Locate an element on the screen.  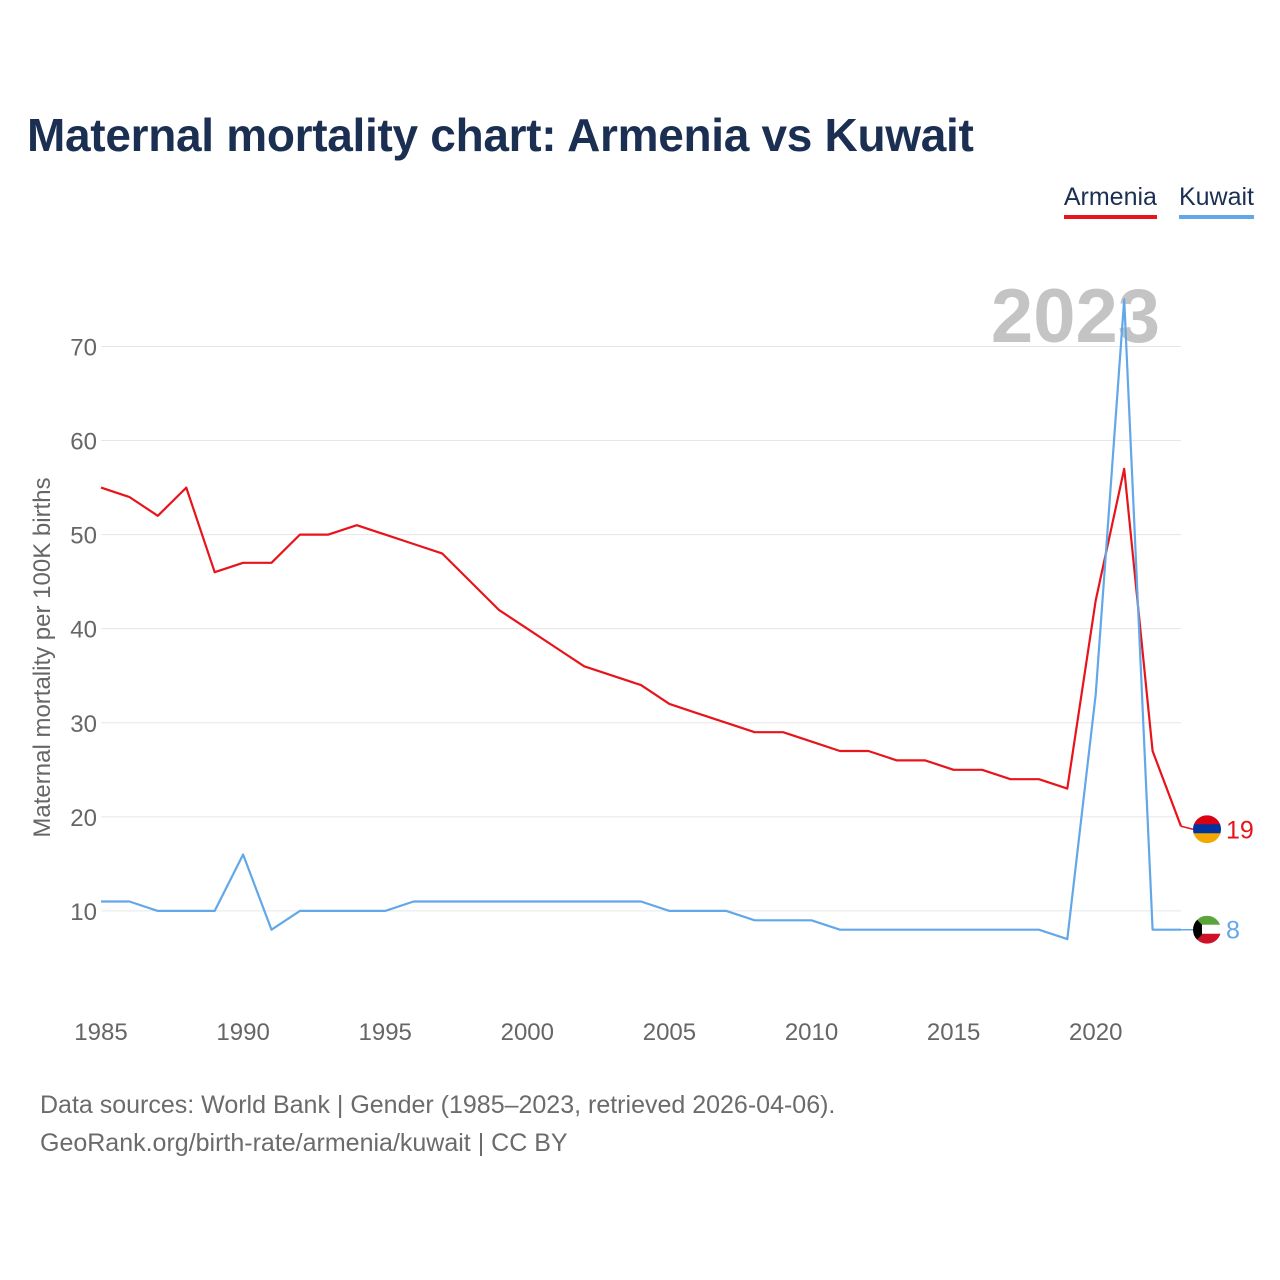
y-tick-label: 60 is located at coordinates (83, 442).